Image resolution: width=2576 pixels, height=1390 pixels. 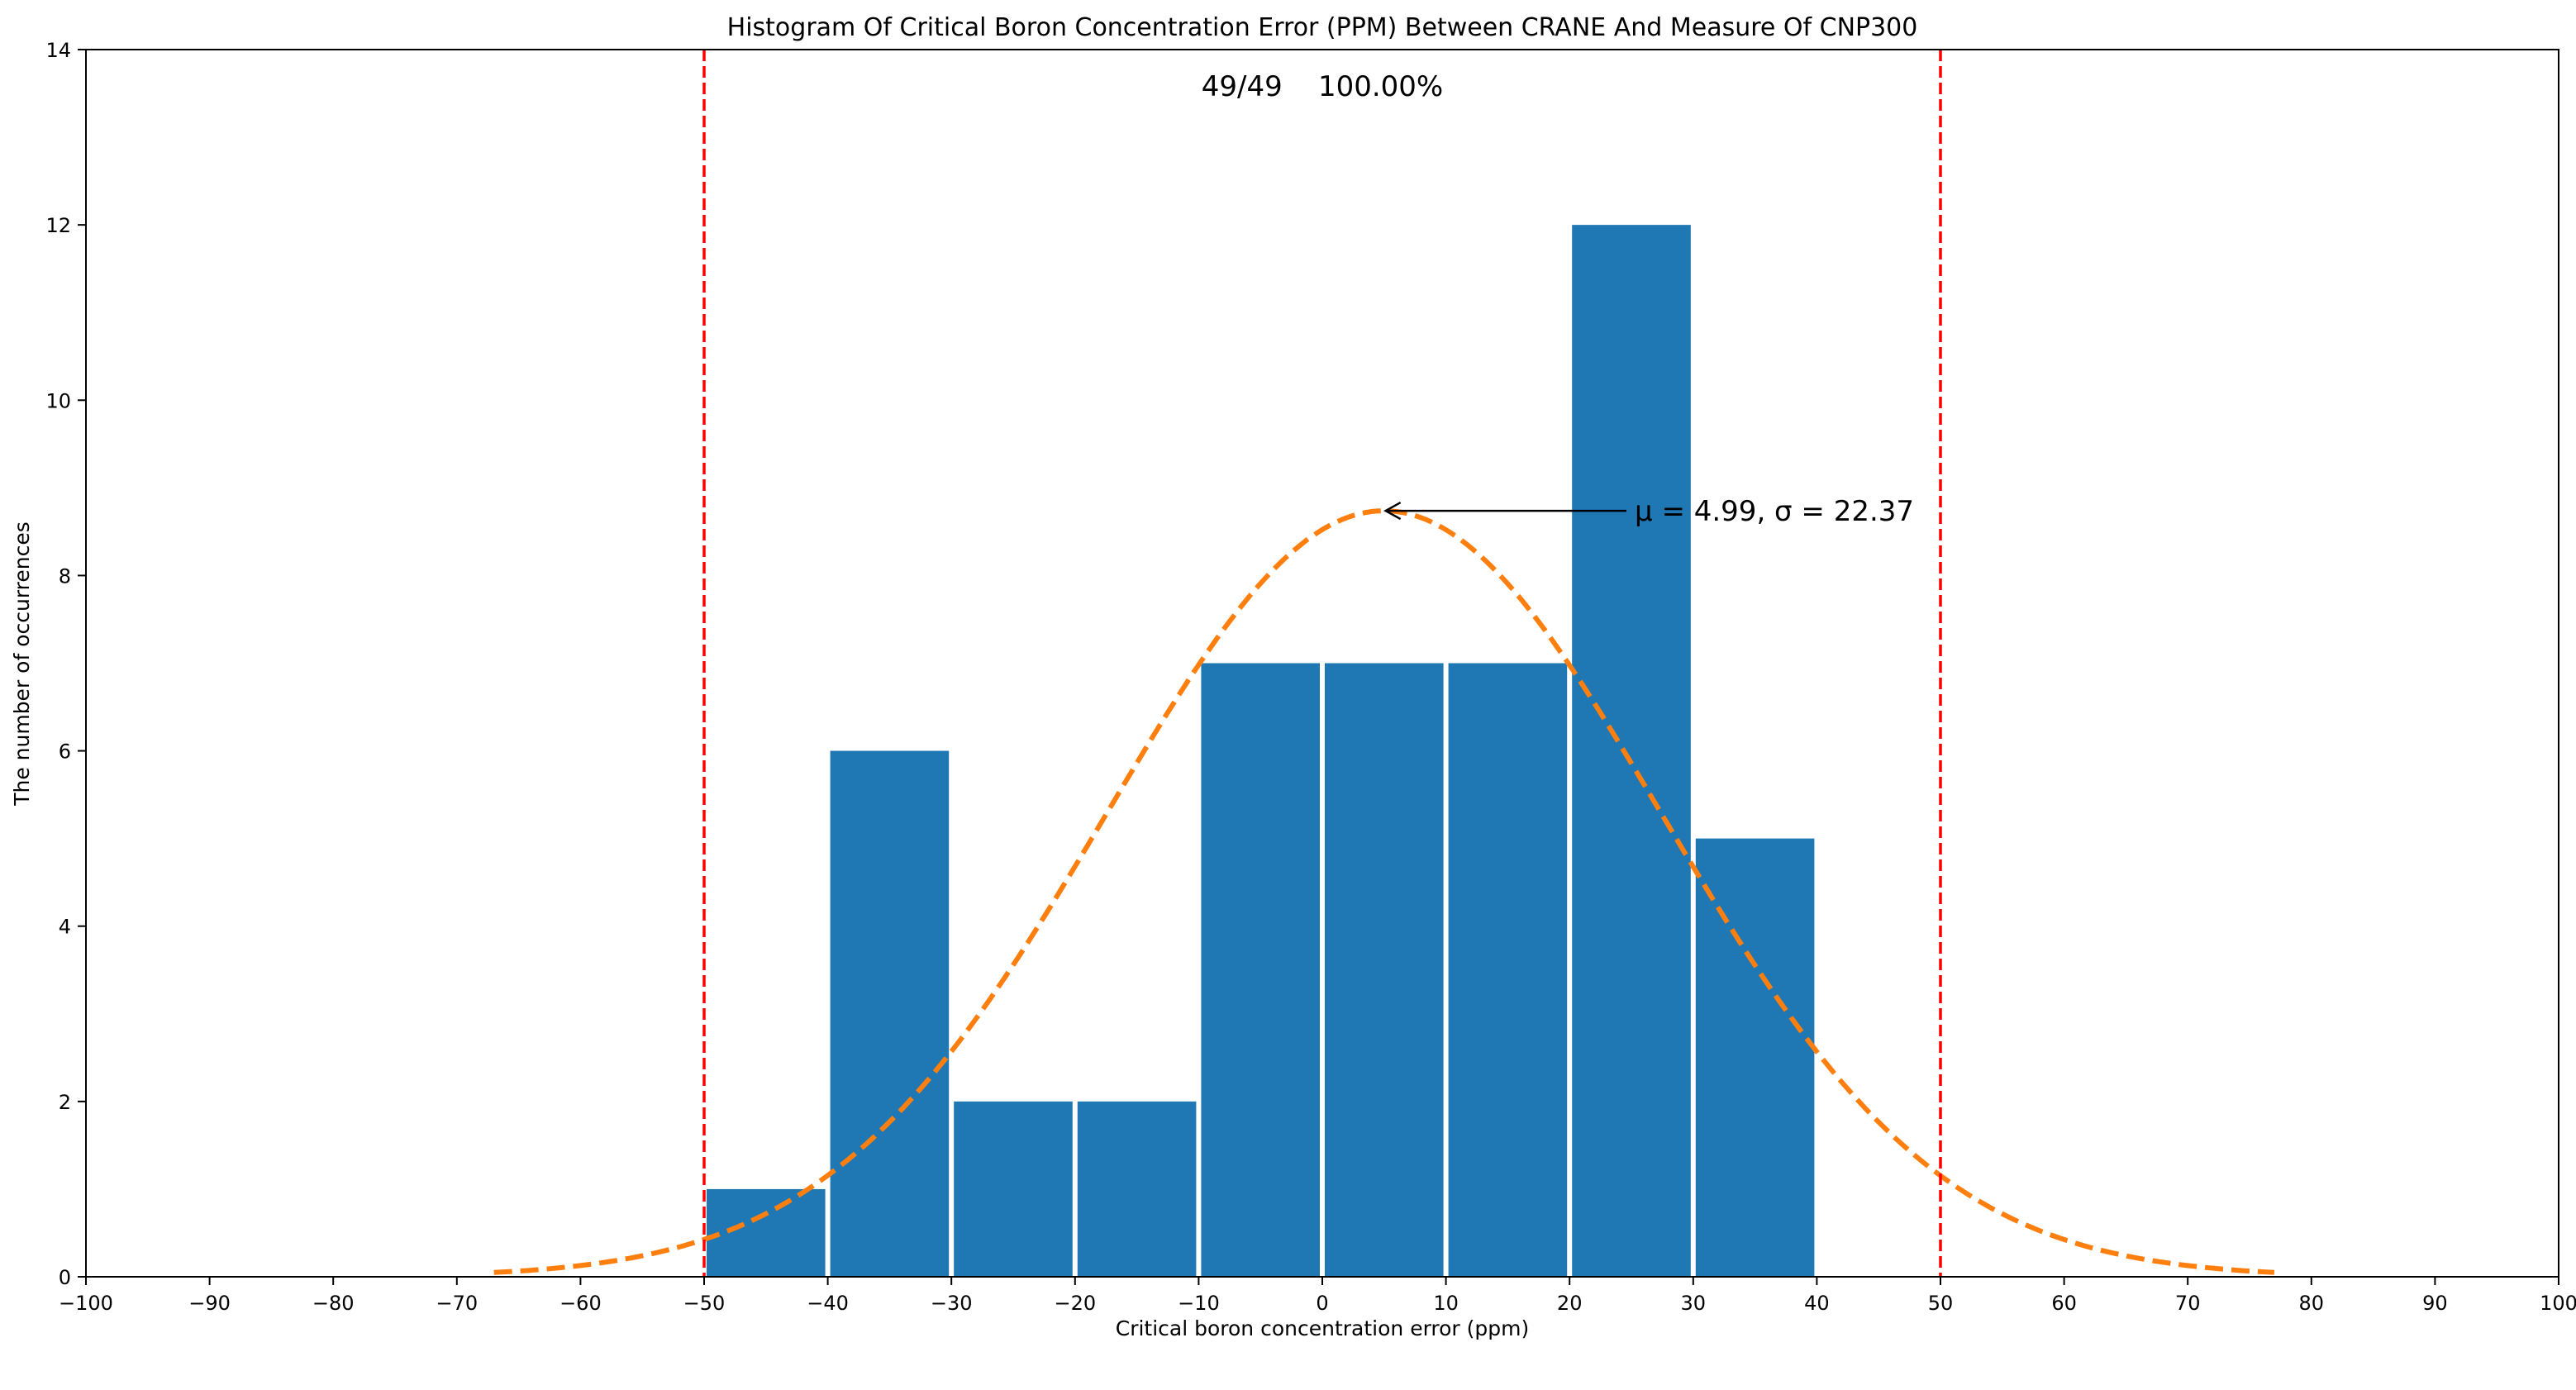 What do you see at coordinates (1323, 1328) in the screenshot?
I see `x-axis-title: Critical boron concentration error (ppm)` at bounding box center [1323, 1328].